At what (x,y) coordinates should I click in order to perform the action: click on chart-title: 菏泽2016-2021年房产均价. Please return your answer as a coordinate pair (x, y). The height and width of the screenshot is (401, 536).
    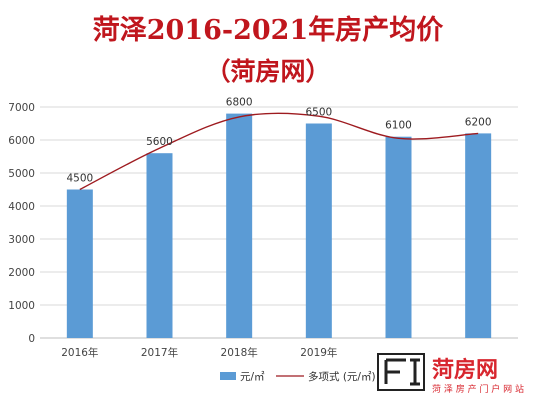
    Looking at the image, I should click on (268, 30).